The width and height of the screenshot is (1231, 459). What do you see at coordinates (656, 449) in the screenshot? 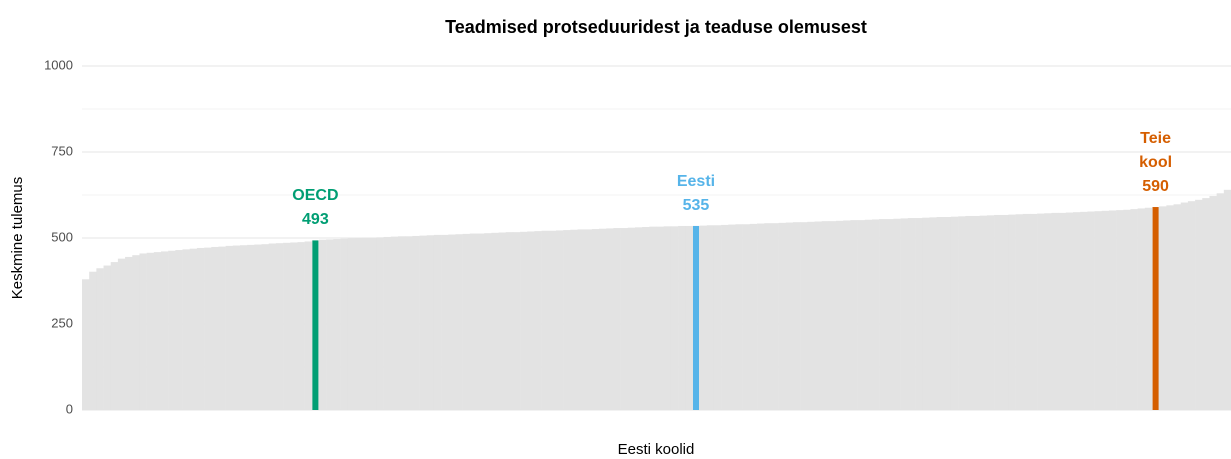
I see `x-axis-label: Eesti koolid` at bounding box center [656, 449].